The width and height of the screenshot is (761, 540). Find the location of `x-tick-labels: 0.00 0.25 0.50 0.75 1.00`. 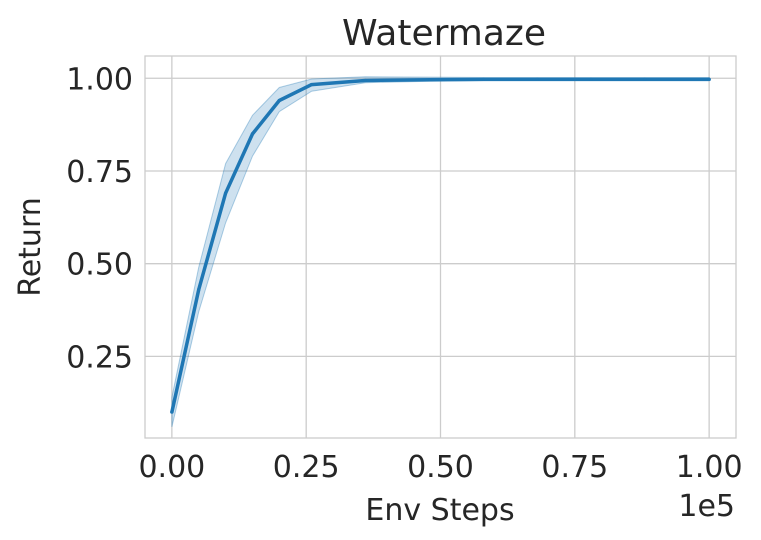

x-tick-labels: 0.00 0.25 0.50 0.75 1.00 is located at coordinates (440, 467).